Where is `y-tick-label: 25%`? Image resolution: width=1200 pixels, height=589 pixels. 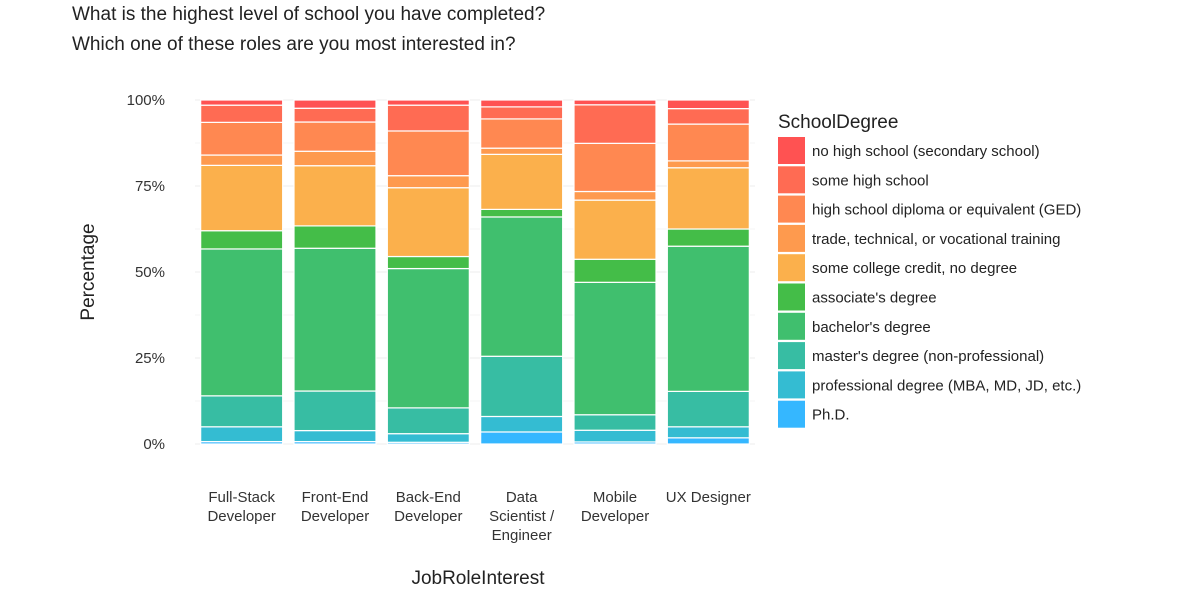
y-tick-label: 25% is located at coordinates (150, 358).